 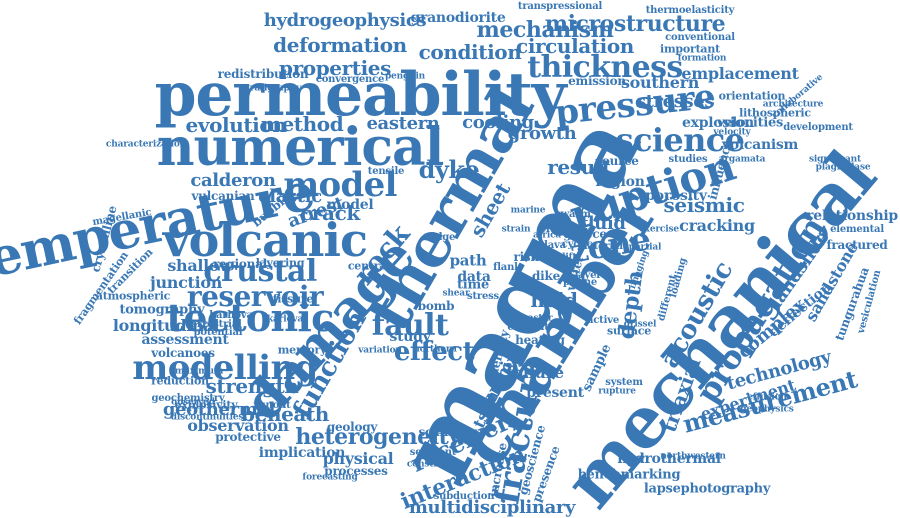 What do you see at coordinates (403, 123) in the screenshot?
I see `word-eastern: eastern` at bounding box center [403, 123].